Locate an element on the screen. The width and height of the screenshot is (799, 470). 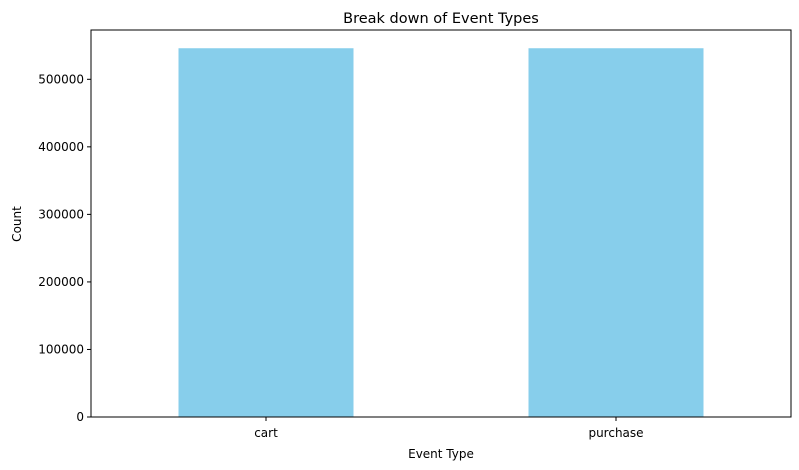
x-axis-label: Event Type is located at coordinates (441, 454).